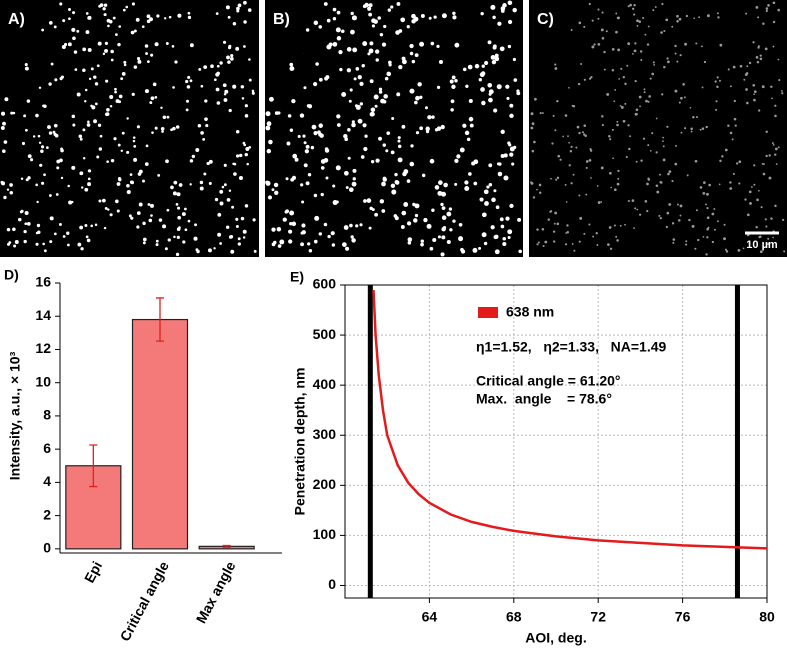 The image size is (787, 650). I want to click on y-tick-label: 2, so click(47, 514).